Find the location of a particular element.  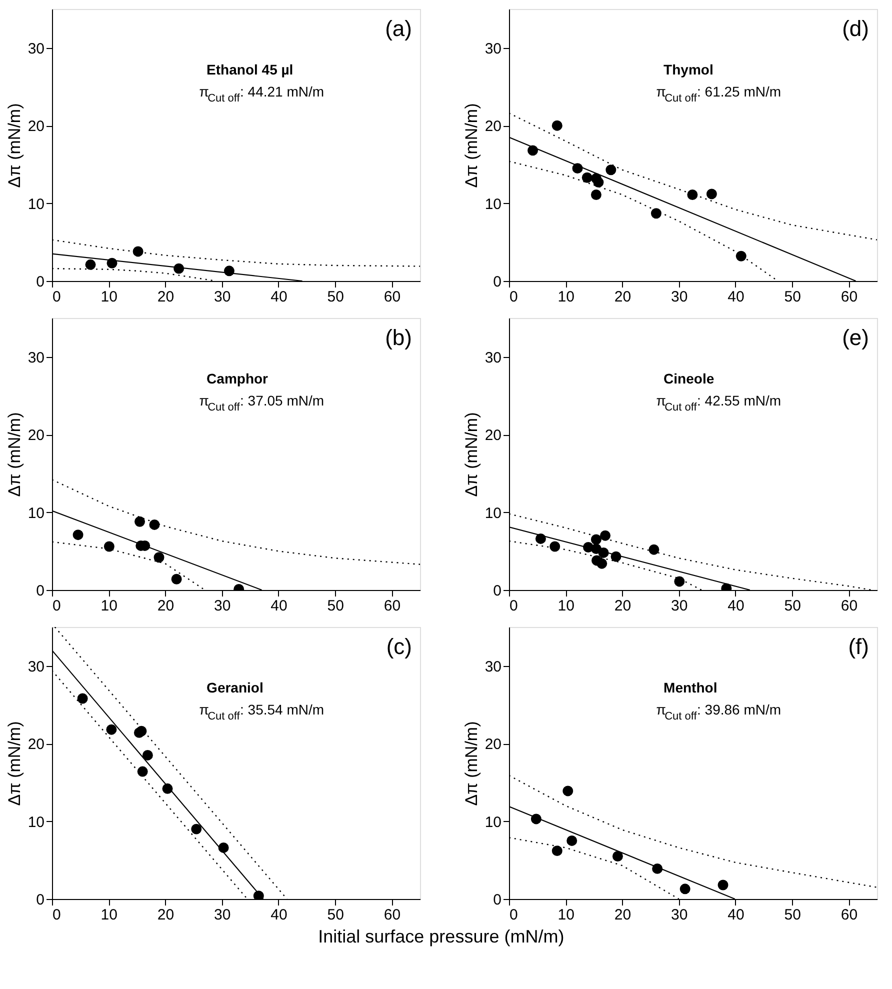

annotation: Geraniol is located at coordinates (235, 687).